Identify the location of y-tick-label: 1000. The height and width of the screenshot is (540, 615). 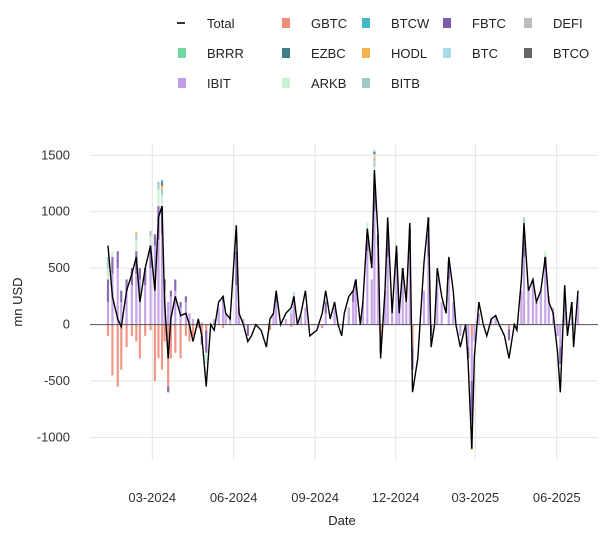
(55, 211).